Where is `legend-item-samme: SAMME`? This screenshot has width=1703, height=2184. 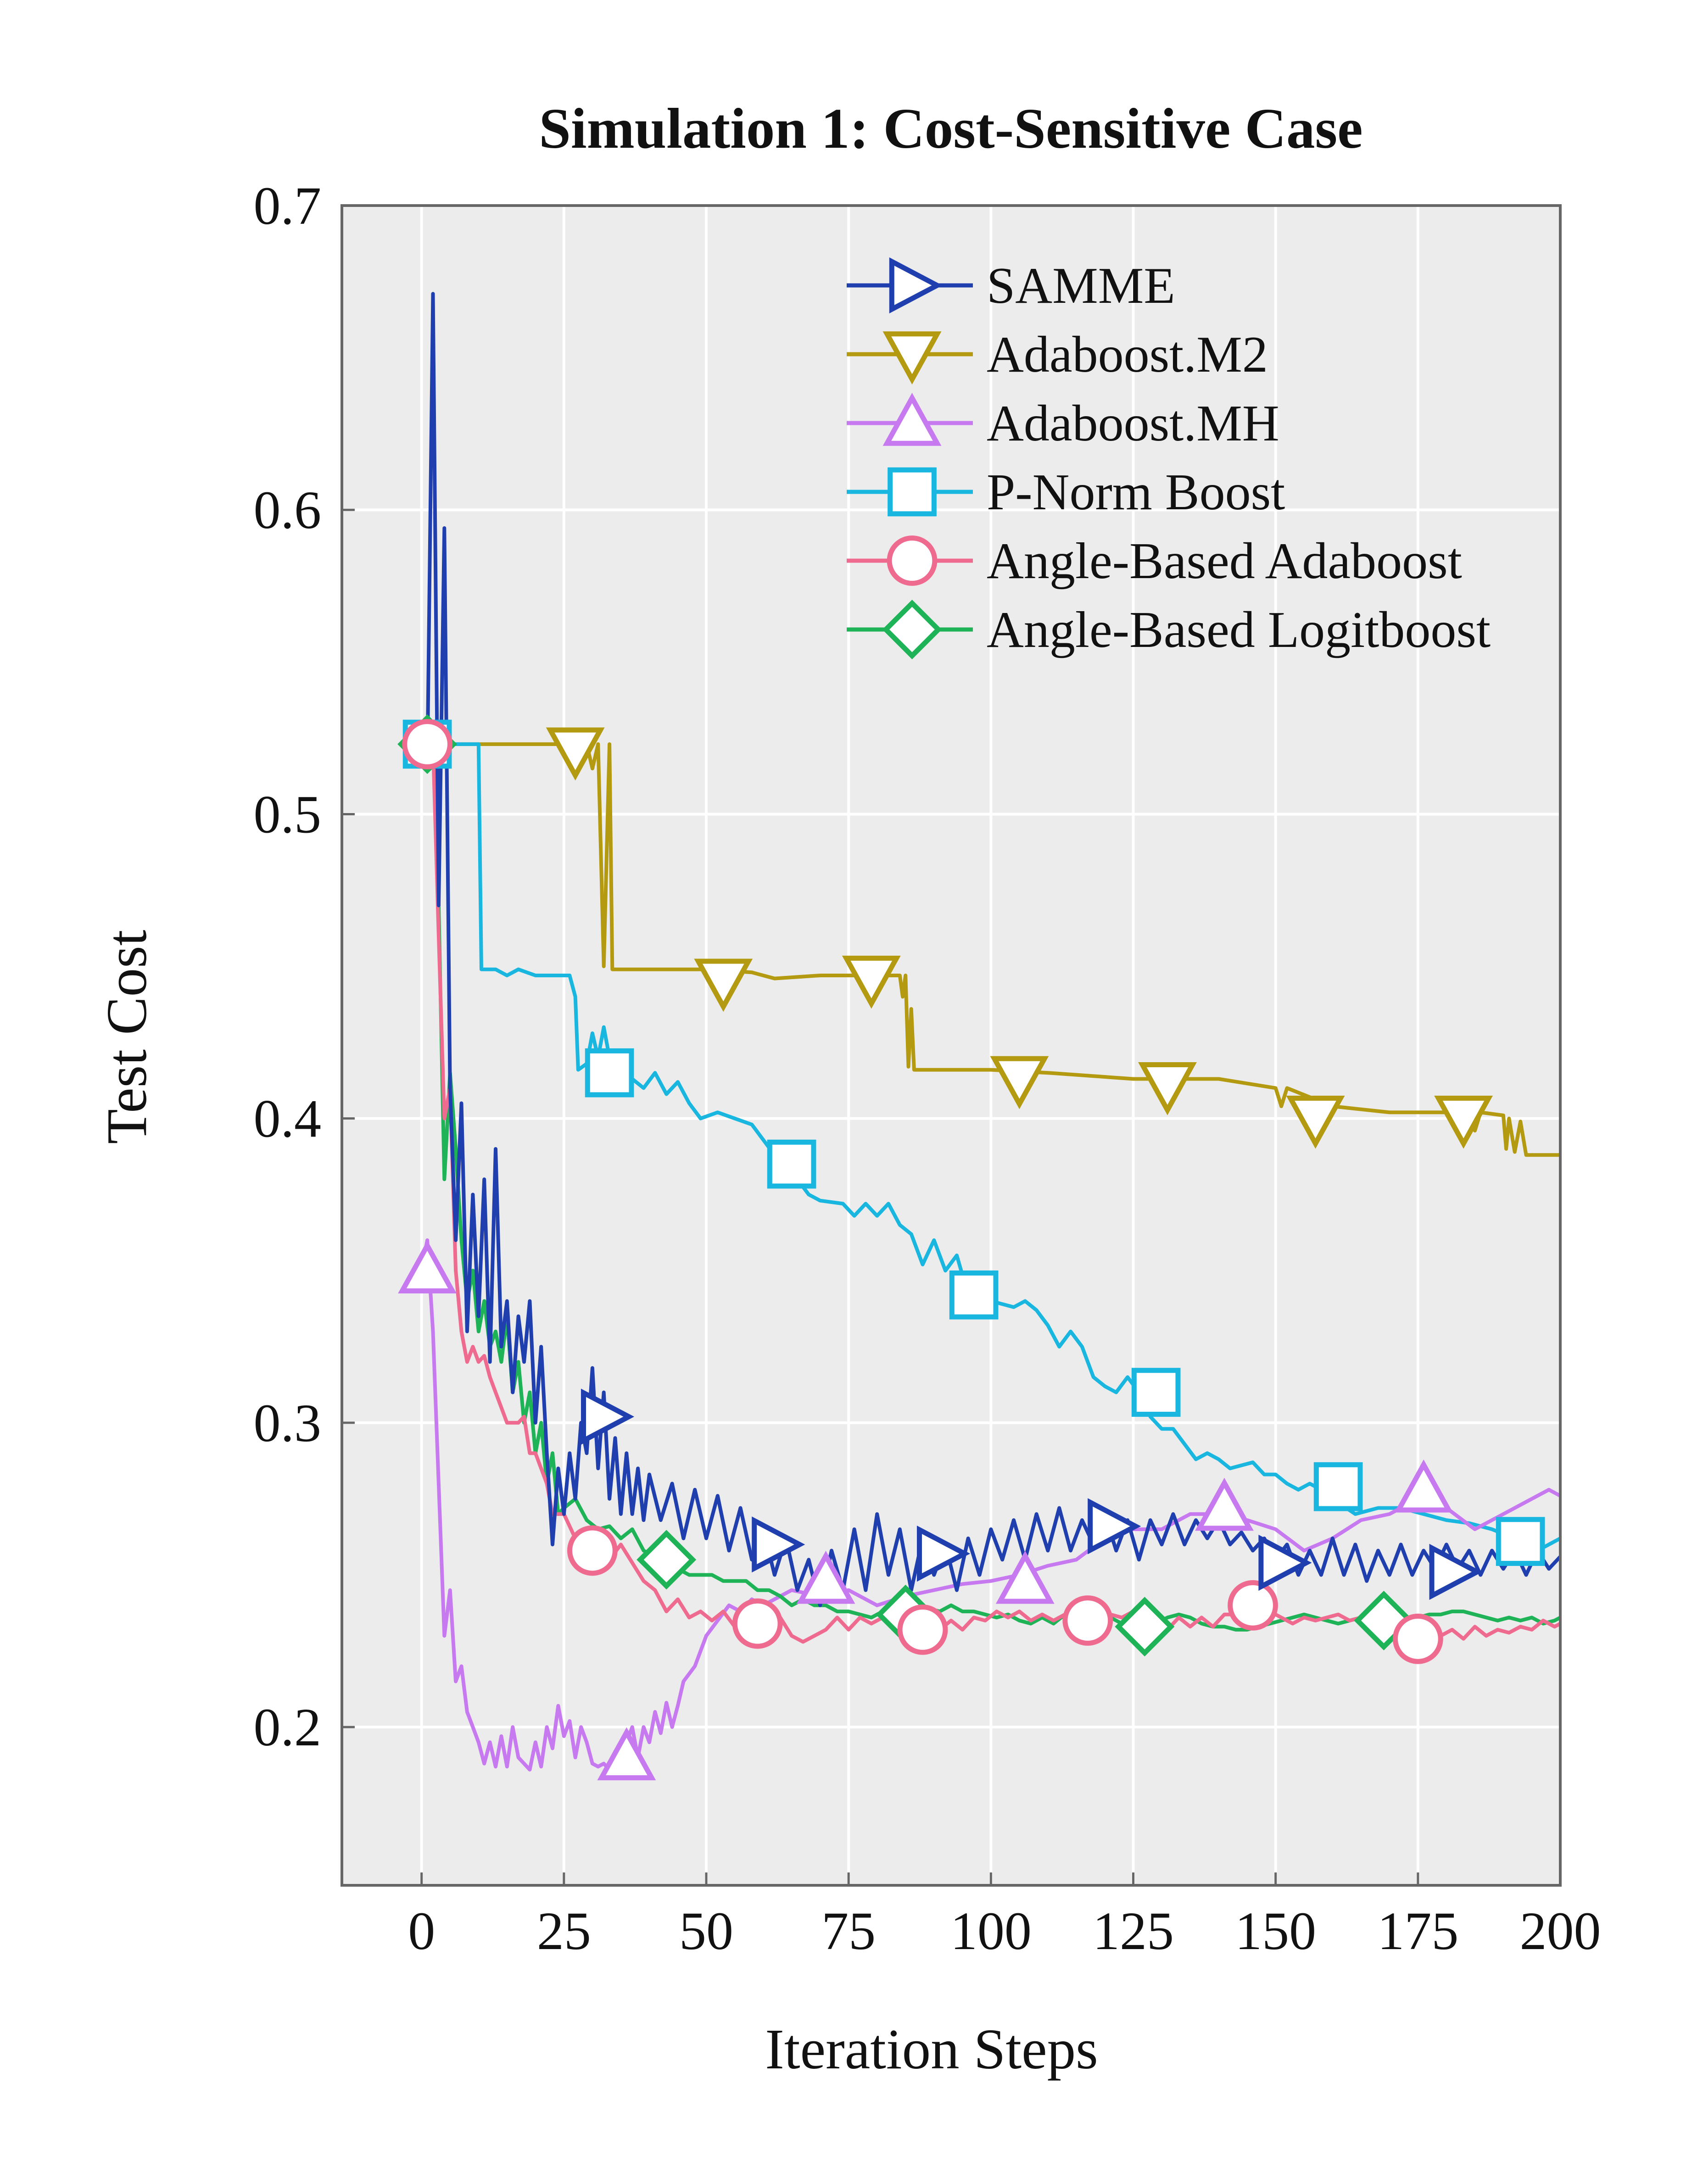 legend-item-samme: SAMME is located at coordinates (1011, 285).